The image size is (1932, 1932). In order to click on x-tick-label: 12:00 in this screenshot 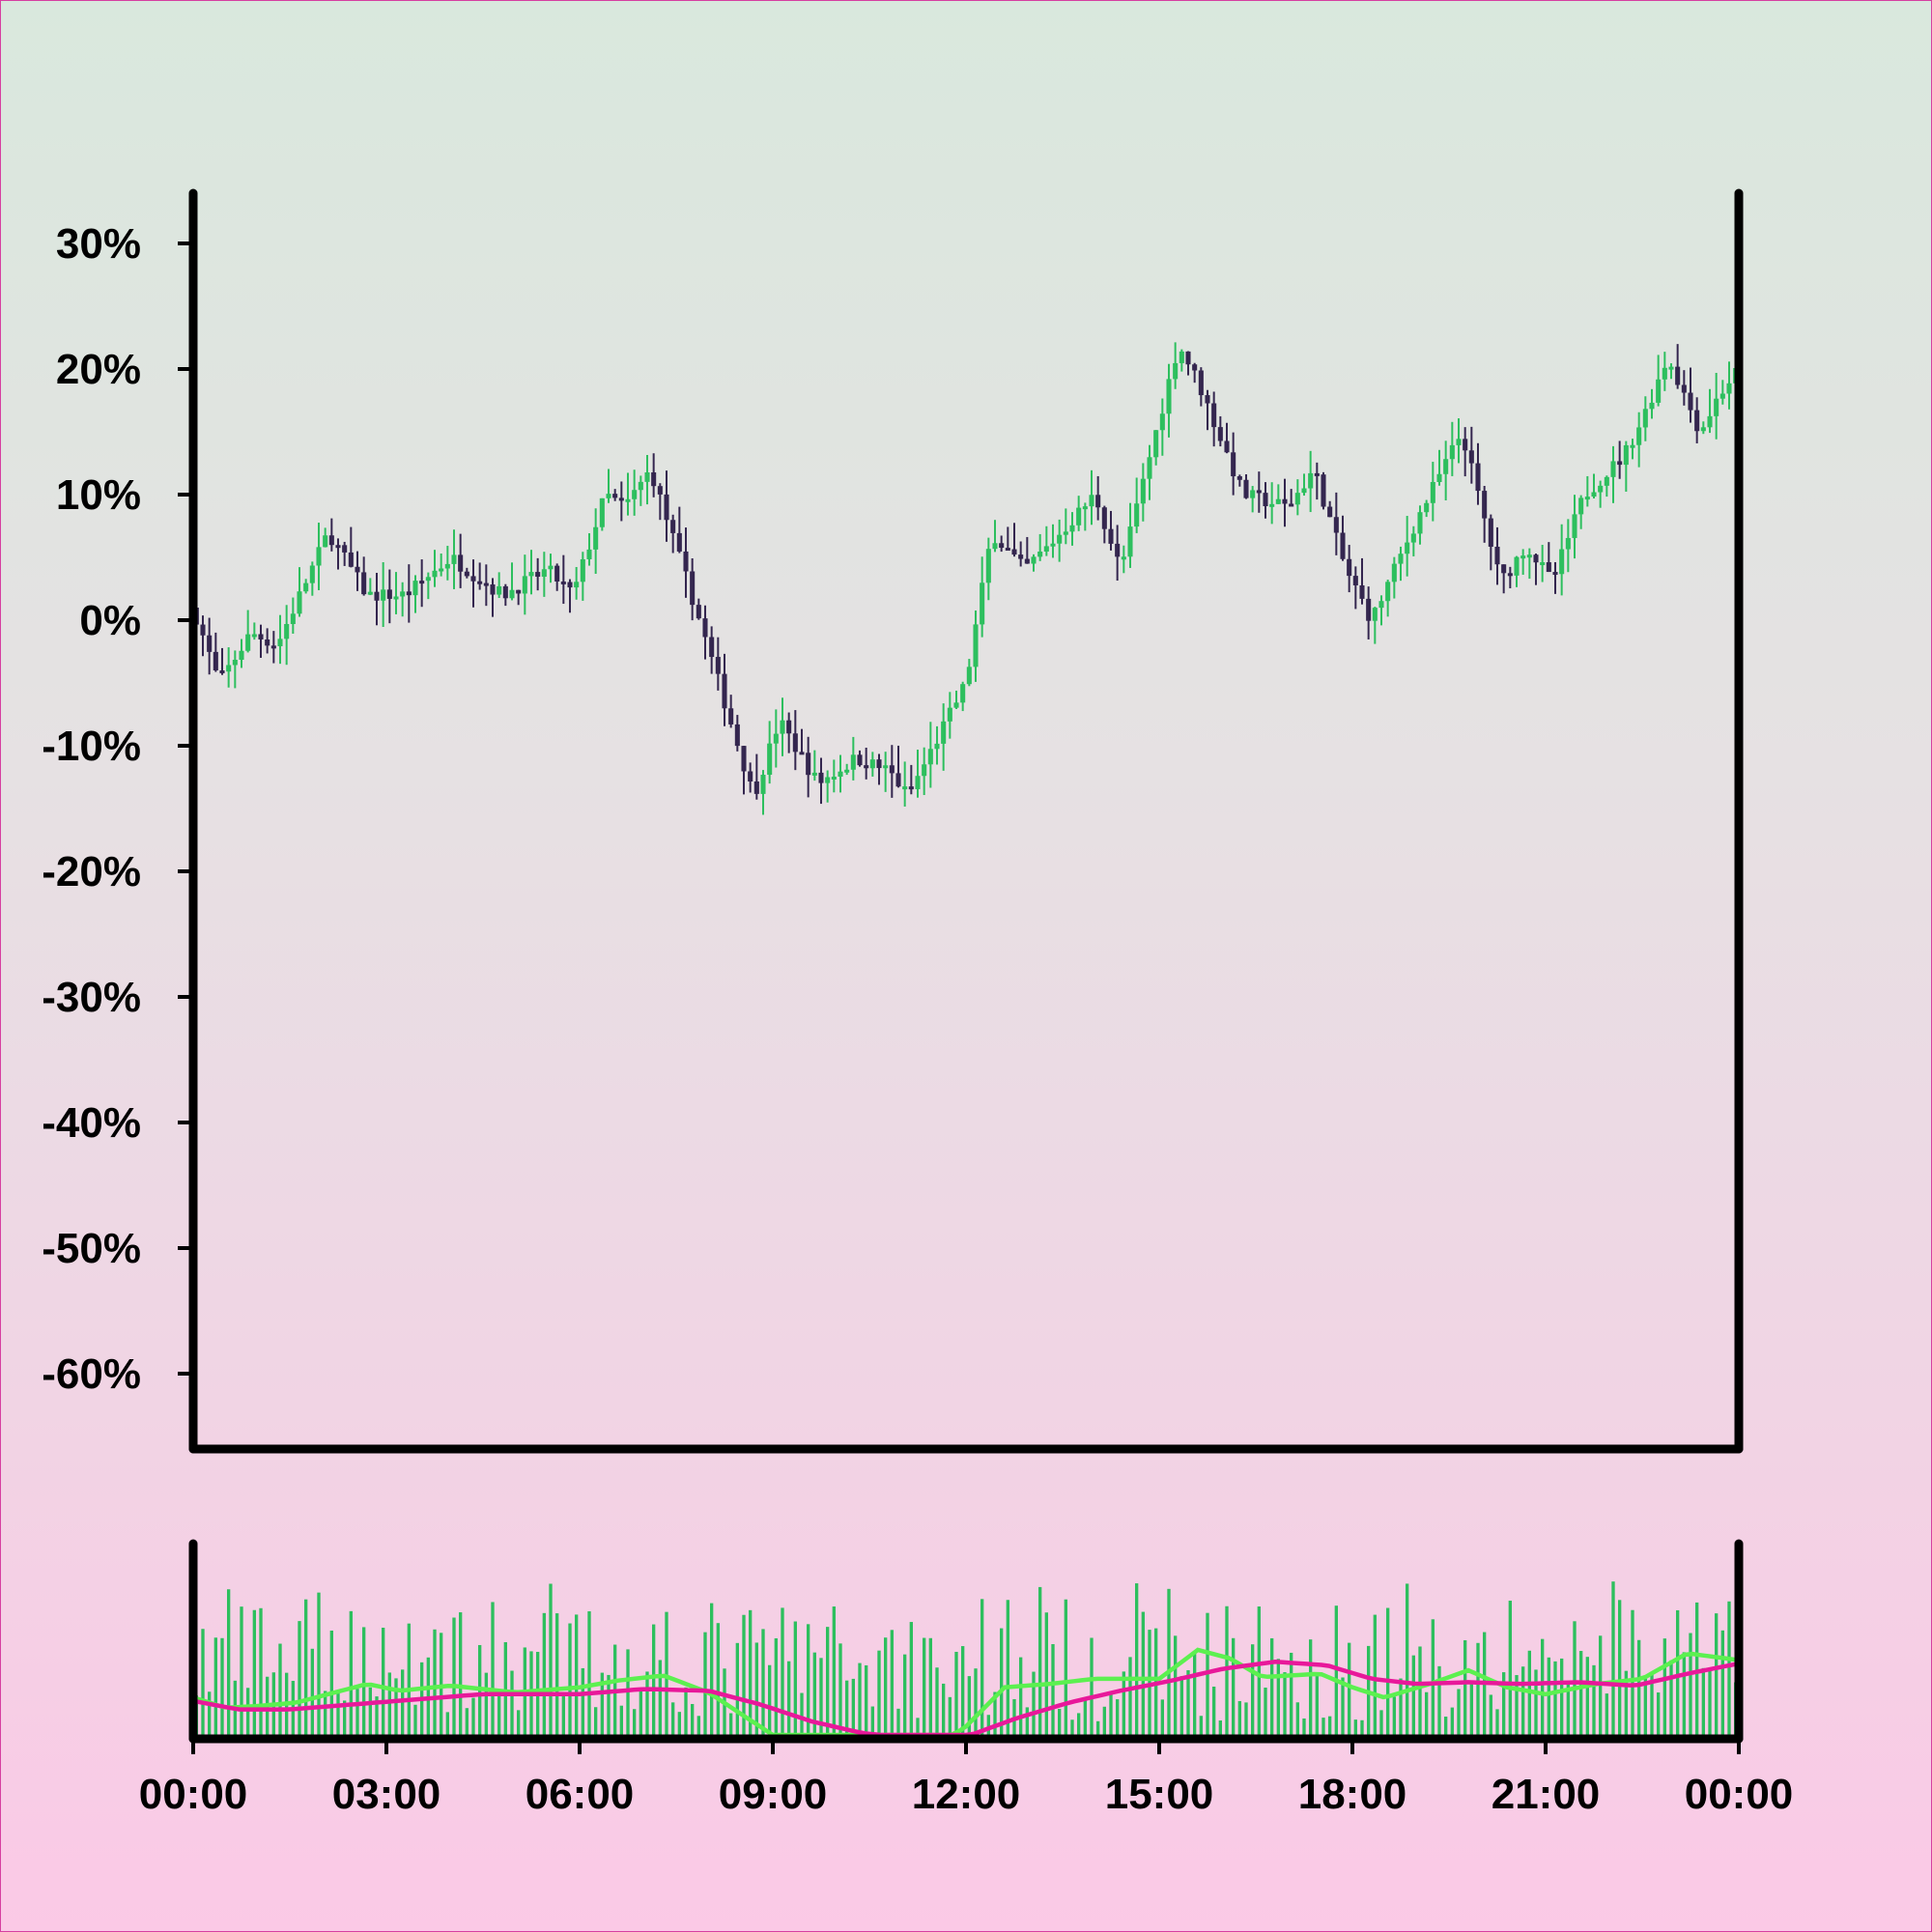, I will do `click(966, 1794)`.